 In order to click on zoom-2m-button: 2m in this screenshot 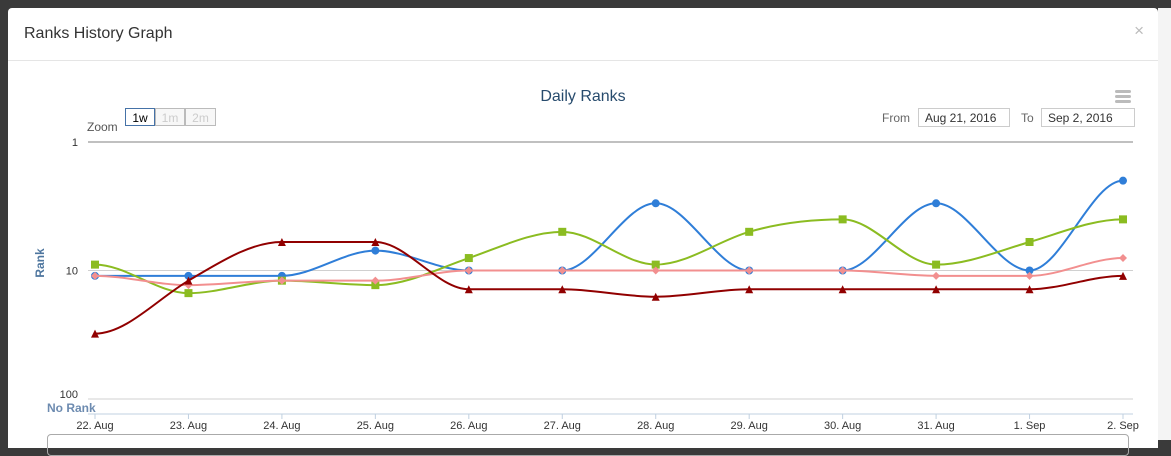, I will do `click(200, 117)`.